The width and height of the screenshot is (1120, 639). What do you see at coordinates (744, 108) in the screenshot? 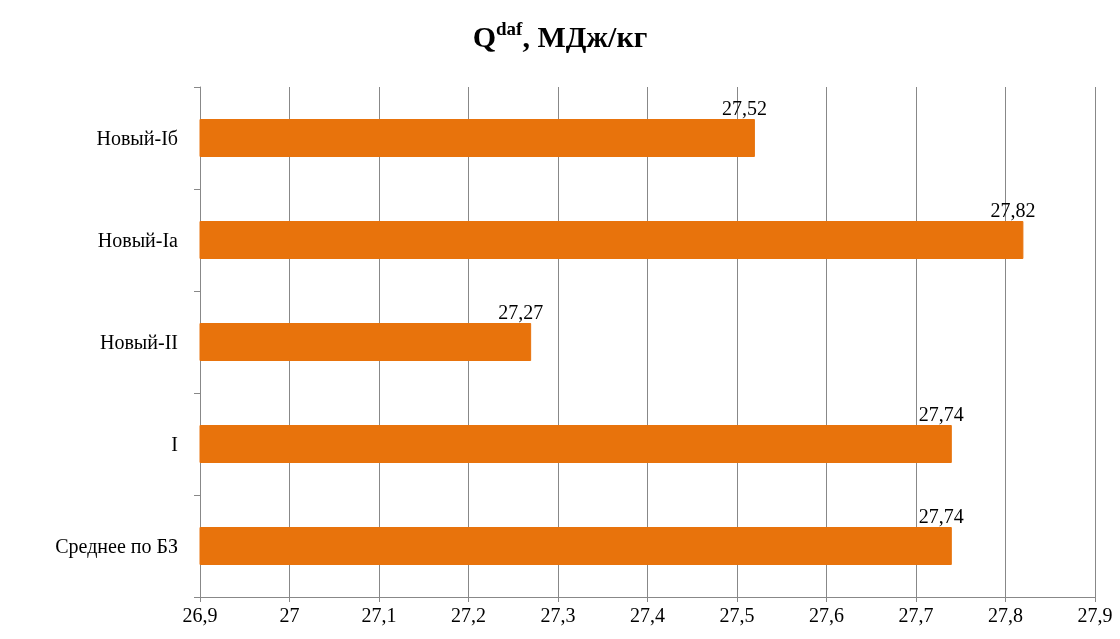
I see `data-label: 27,52` at bounding box center [744, 108].